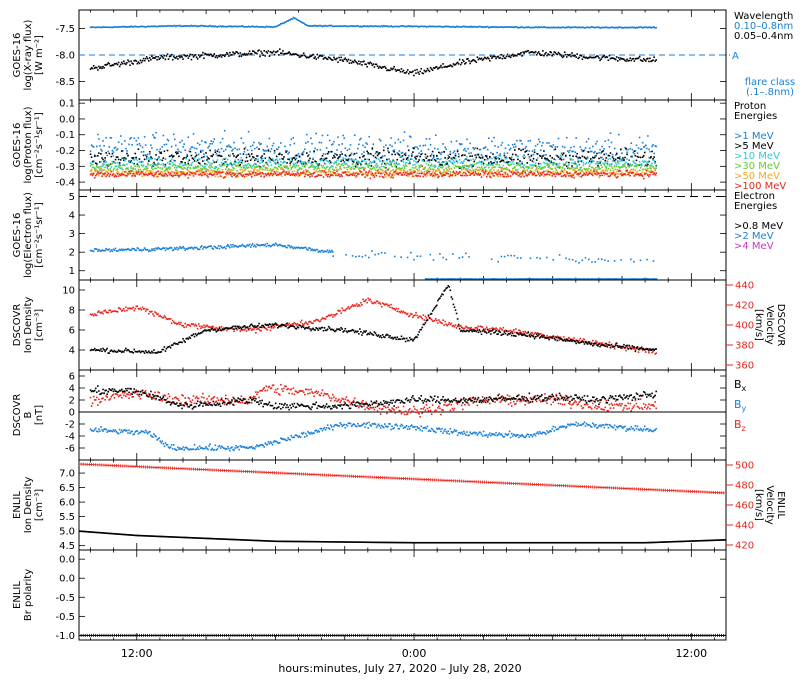 Image resolution: width=800 pixels, height=680 pixels. Describe the element at coordinates (373, 174) in the screenshot. I see `series-red` at that location.